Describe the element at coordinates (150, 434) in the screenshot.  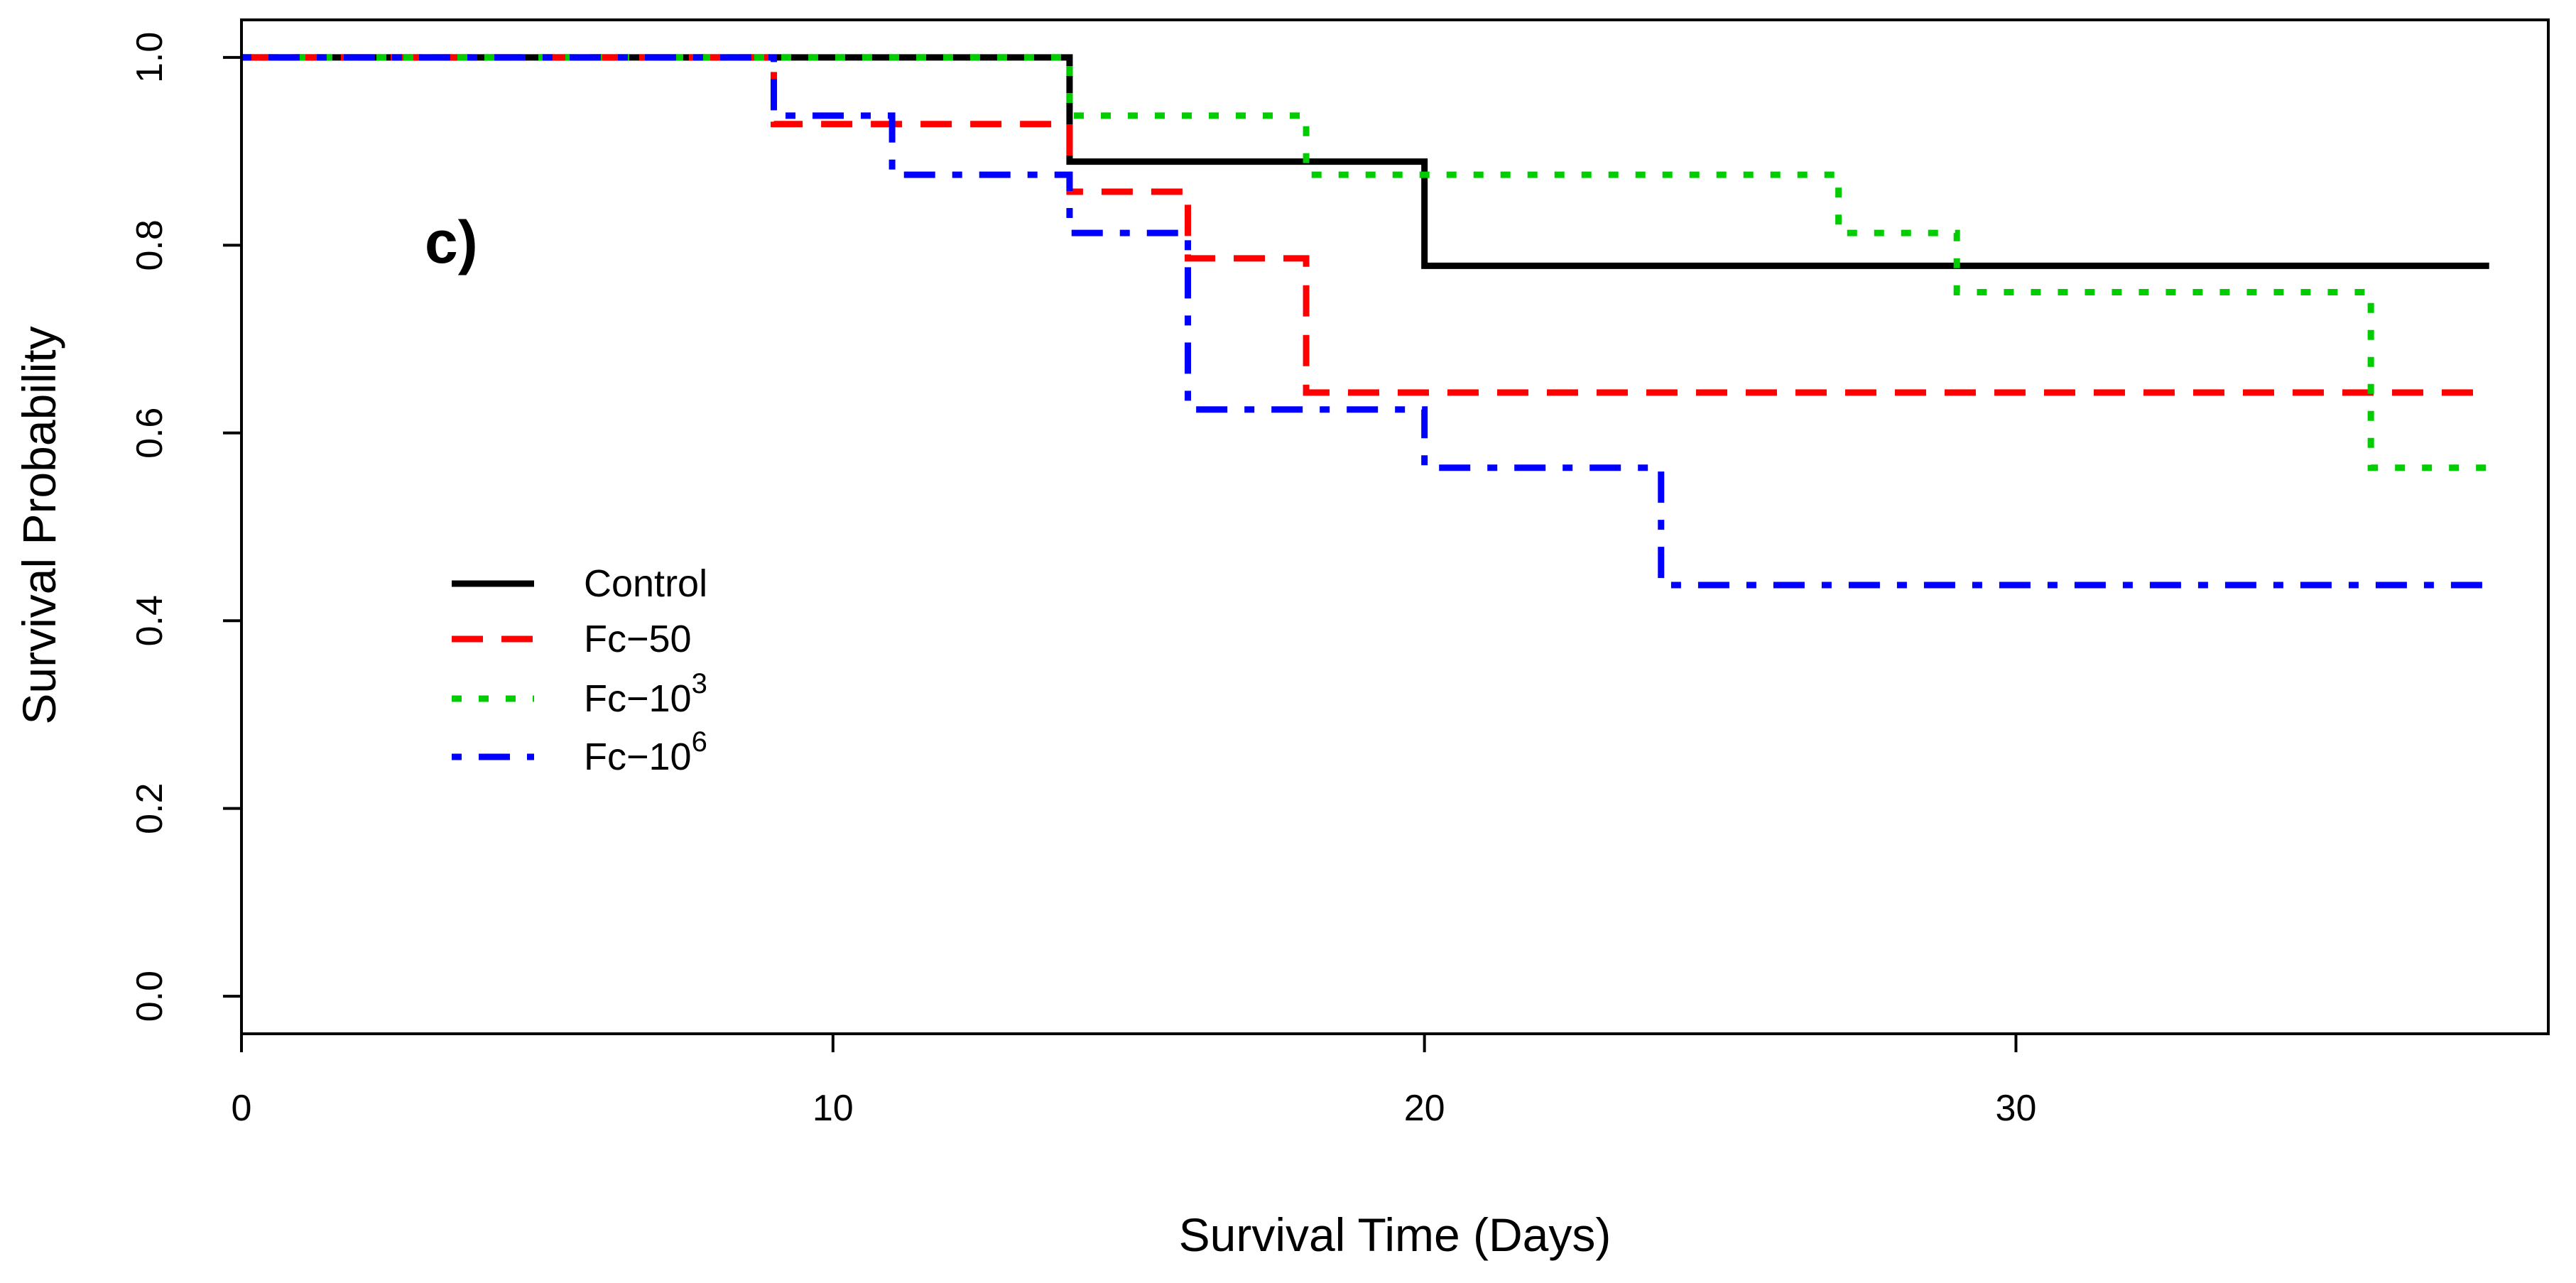
I see `y-tick-label-3: 0.6` at that location.